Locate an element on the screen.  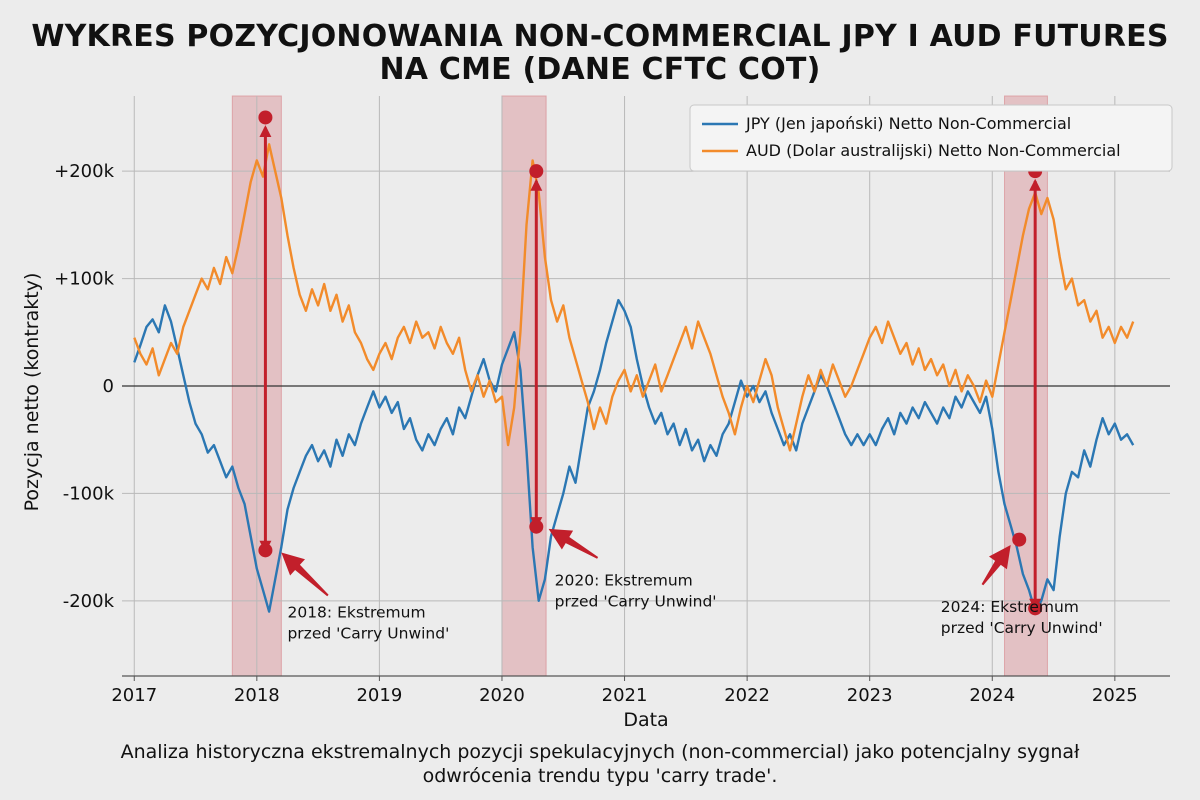
x-tick-label: 2023 is located at coordinates (870, 695).